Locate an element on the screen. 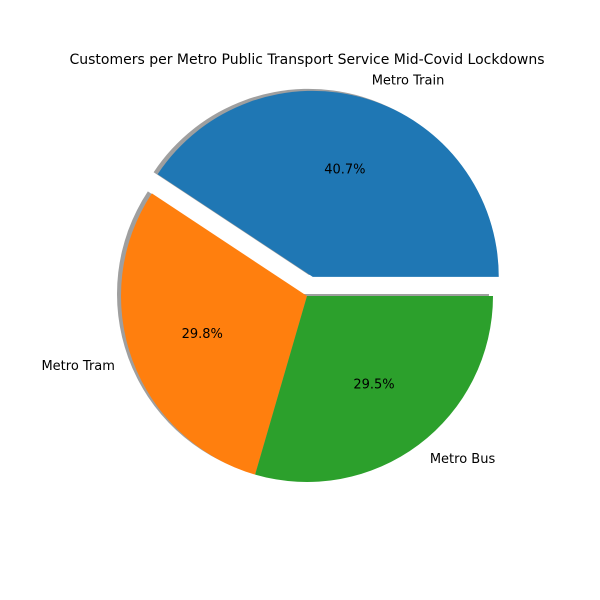  slice-pct-metro-train: 40.7% is located at coordinates (344, 169).